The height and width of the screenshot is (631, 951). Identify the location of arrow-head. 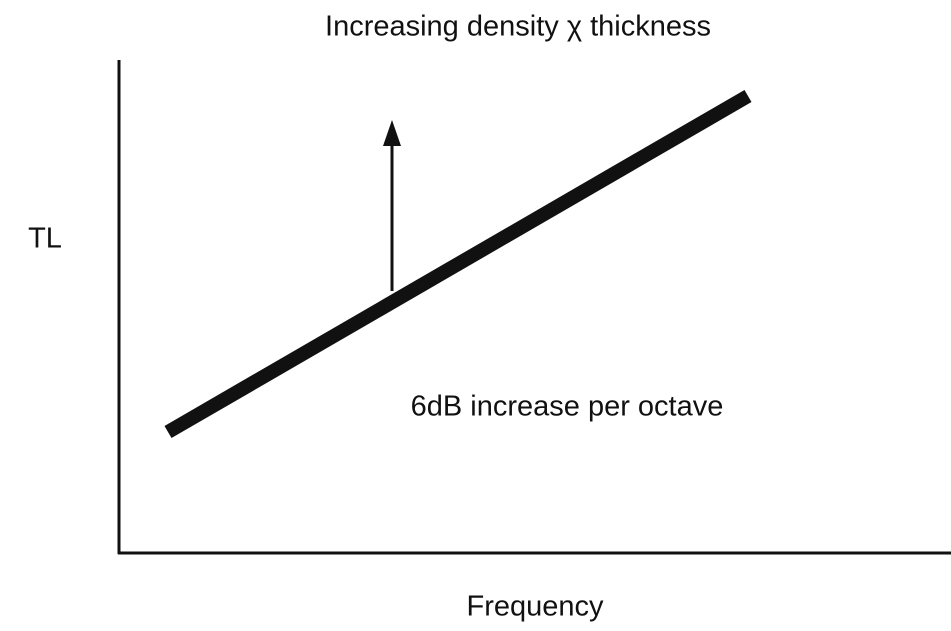
(392, 133).